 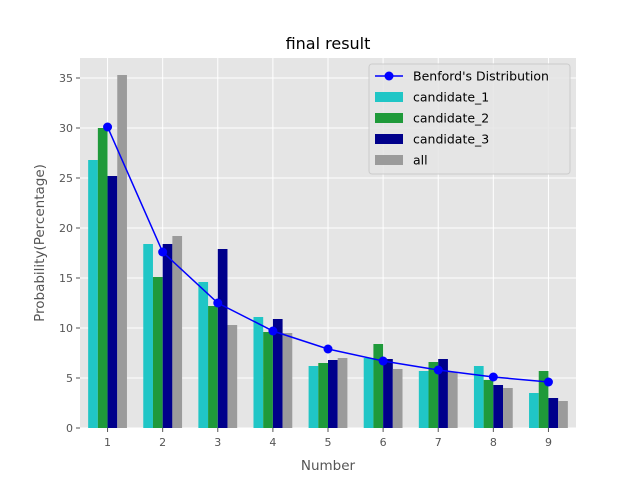 What do you see at coordinates (162, 442) in the screenshot?
I see `x-tick-label: 2` at bounding box center [162, 442].